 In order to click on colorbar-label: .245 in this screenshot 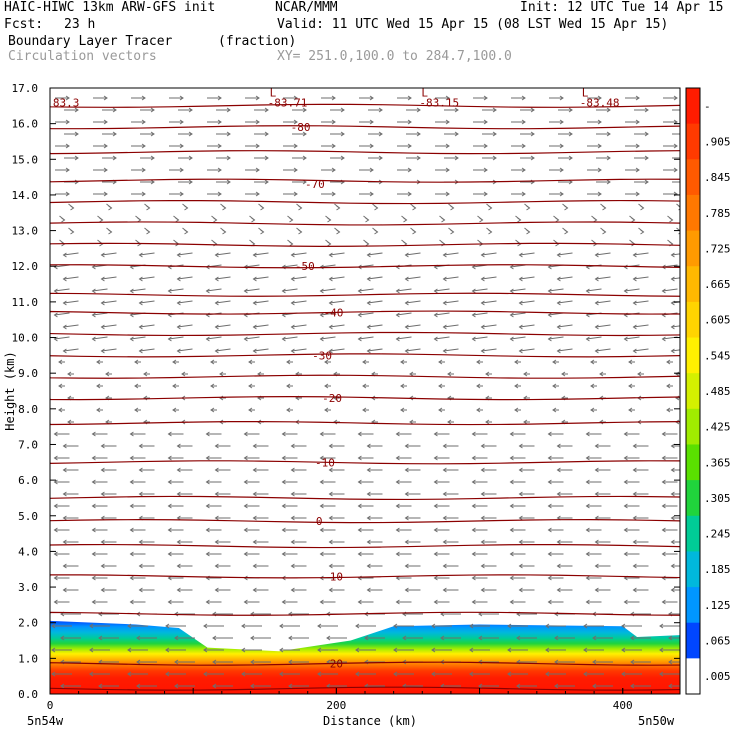, I will do `click(717, 534)`.